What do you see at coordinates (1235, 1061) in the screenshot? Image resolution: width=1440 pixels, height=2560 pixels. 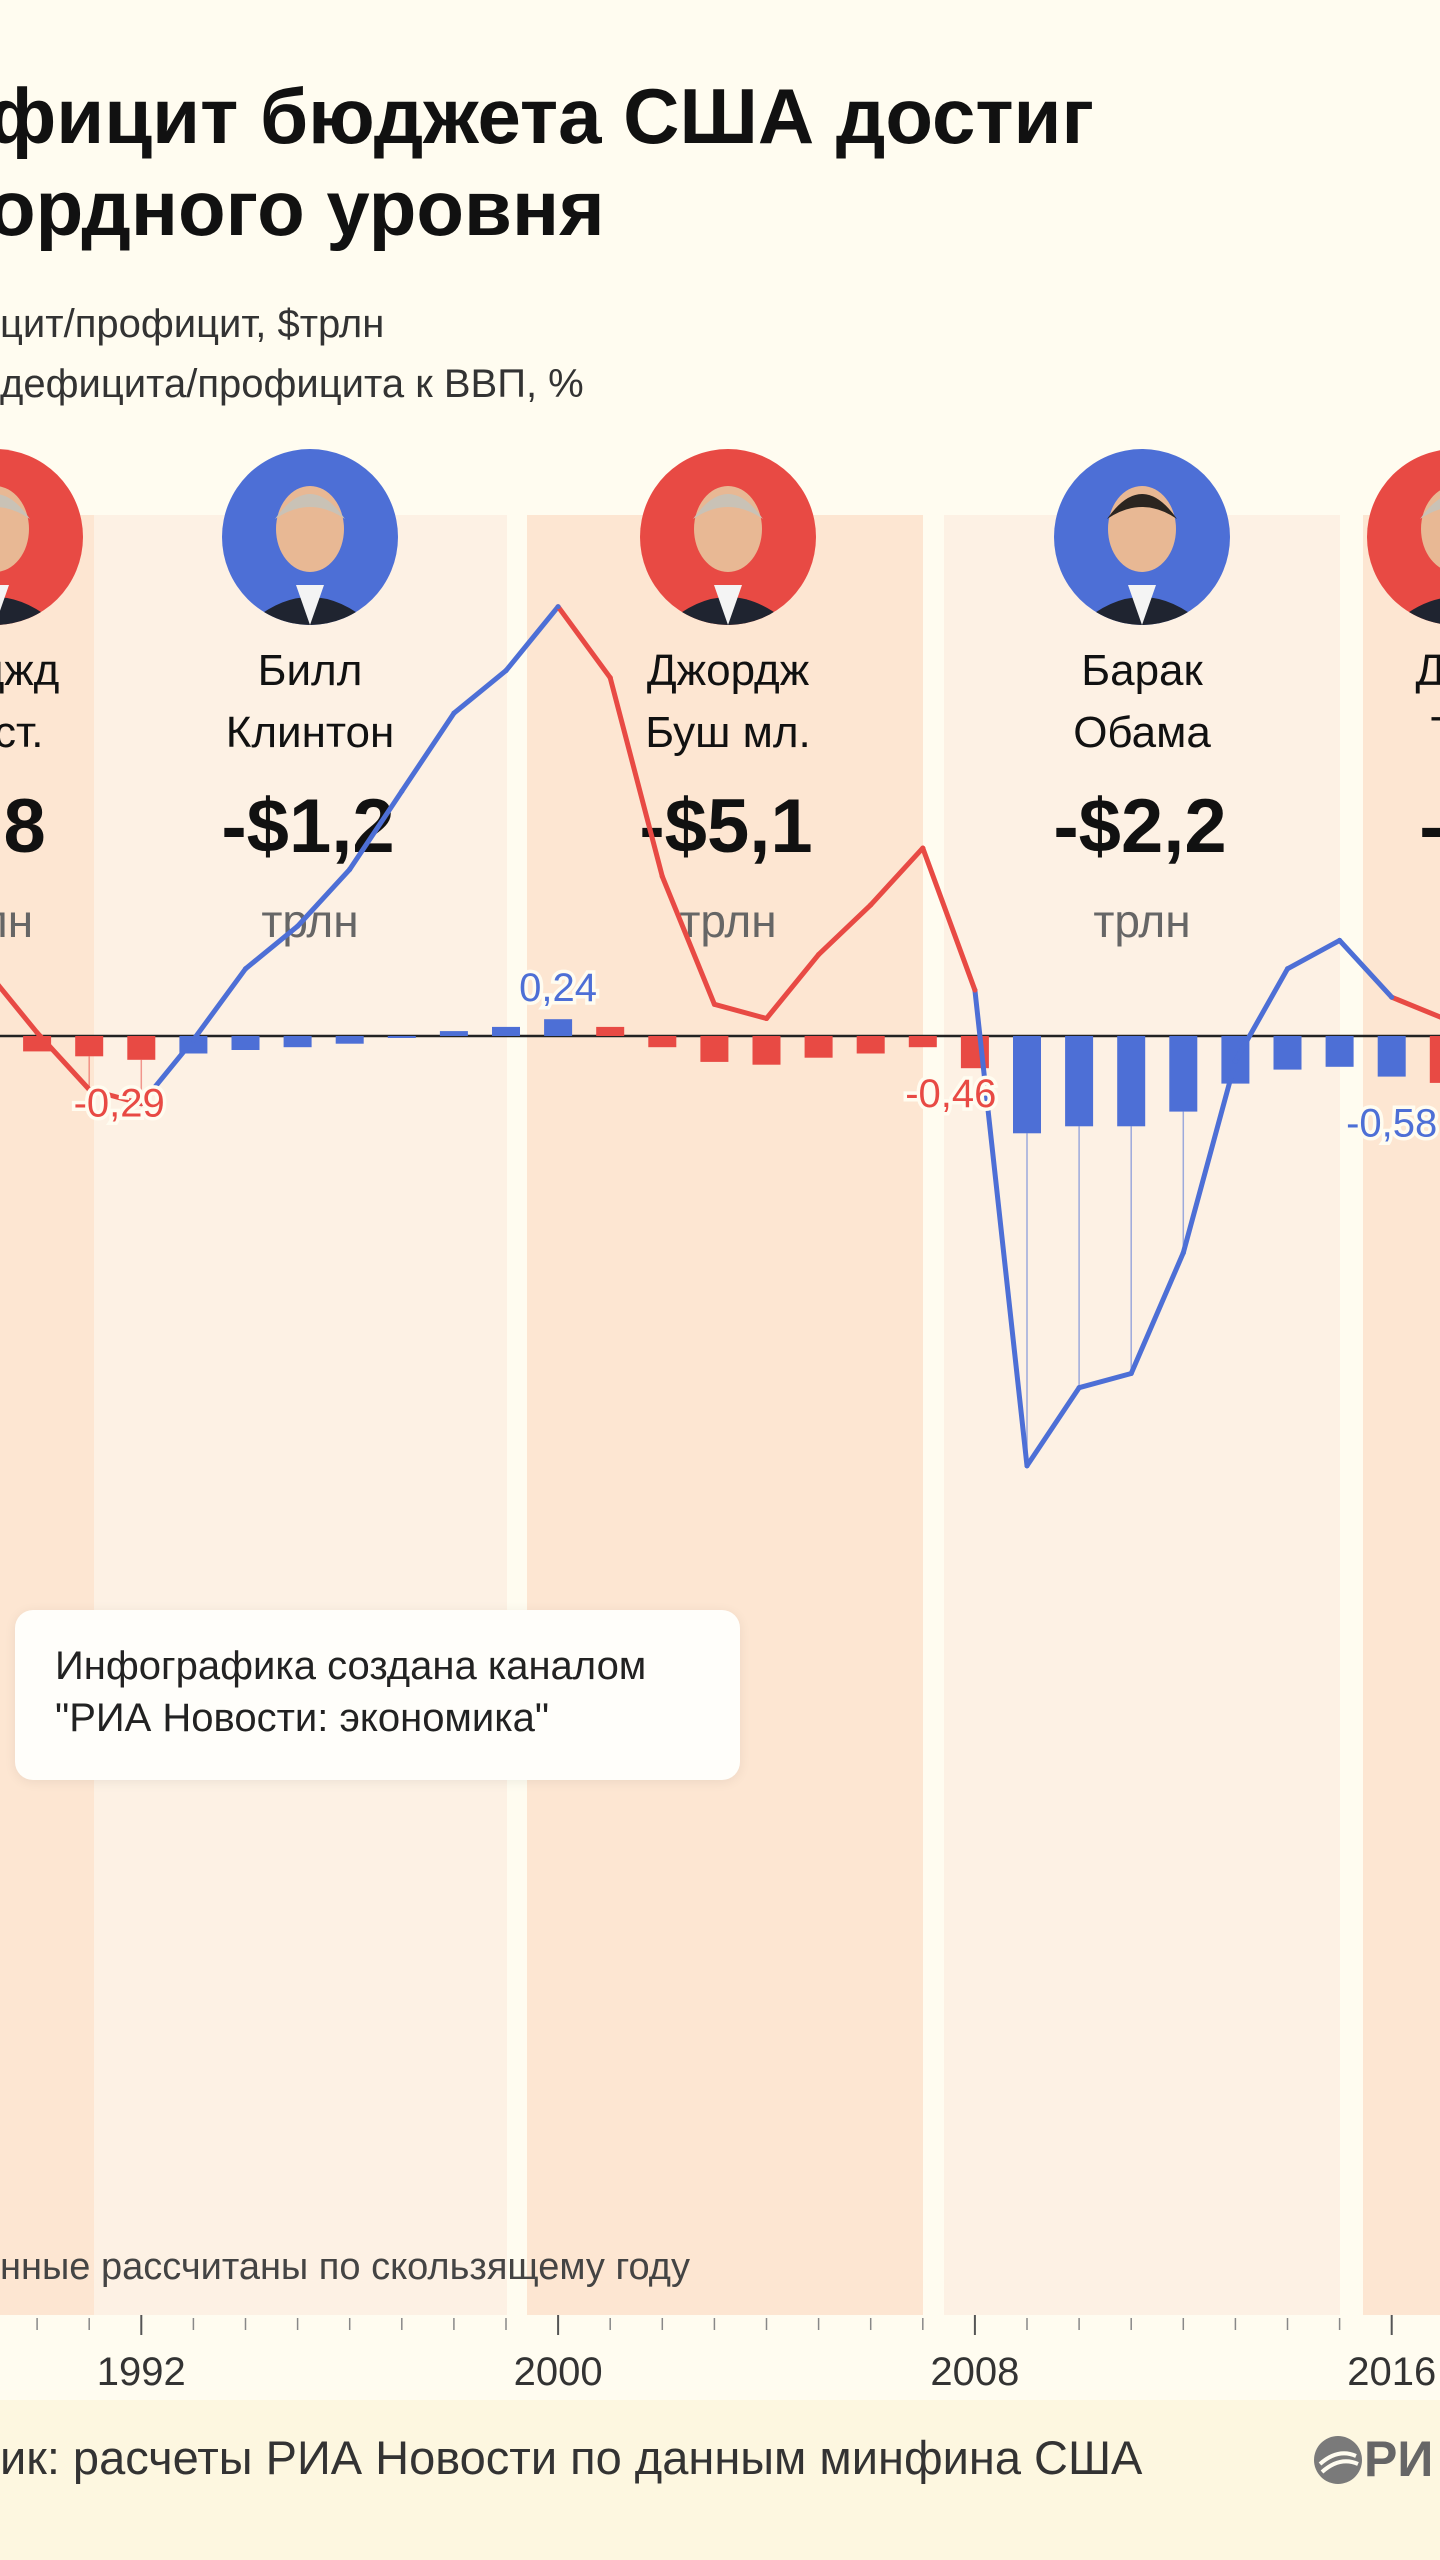 I see `gdp-point-2013` at bounding box center [1235, 1061].